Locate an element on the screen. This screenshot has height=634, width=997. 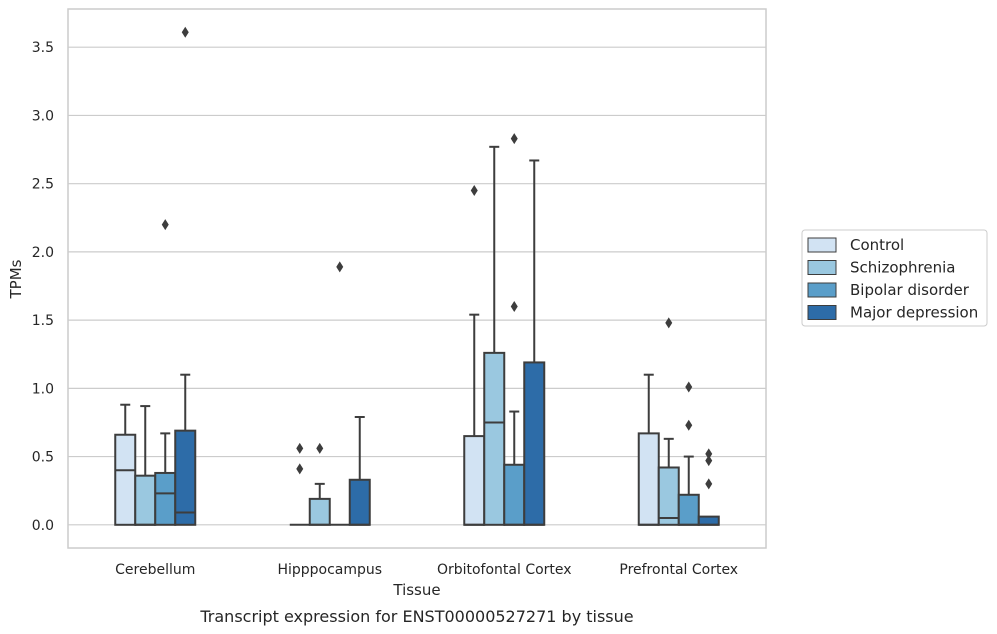
legend-frame is located at coordinates (894, 278).